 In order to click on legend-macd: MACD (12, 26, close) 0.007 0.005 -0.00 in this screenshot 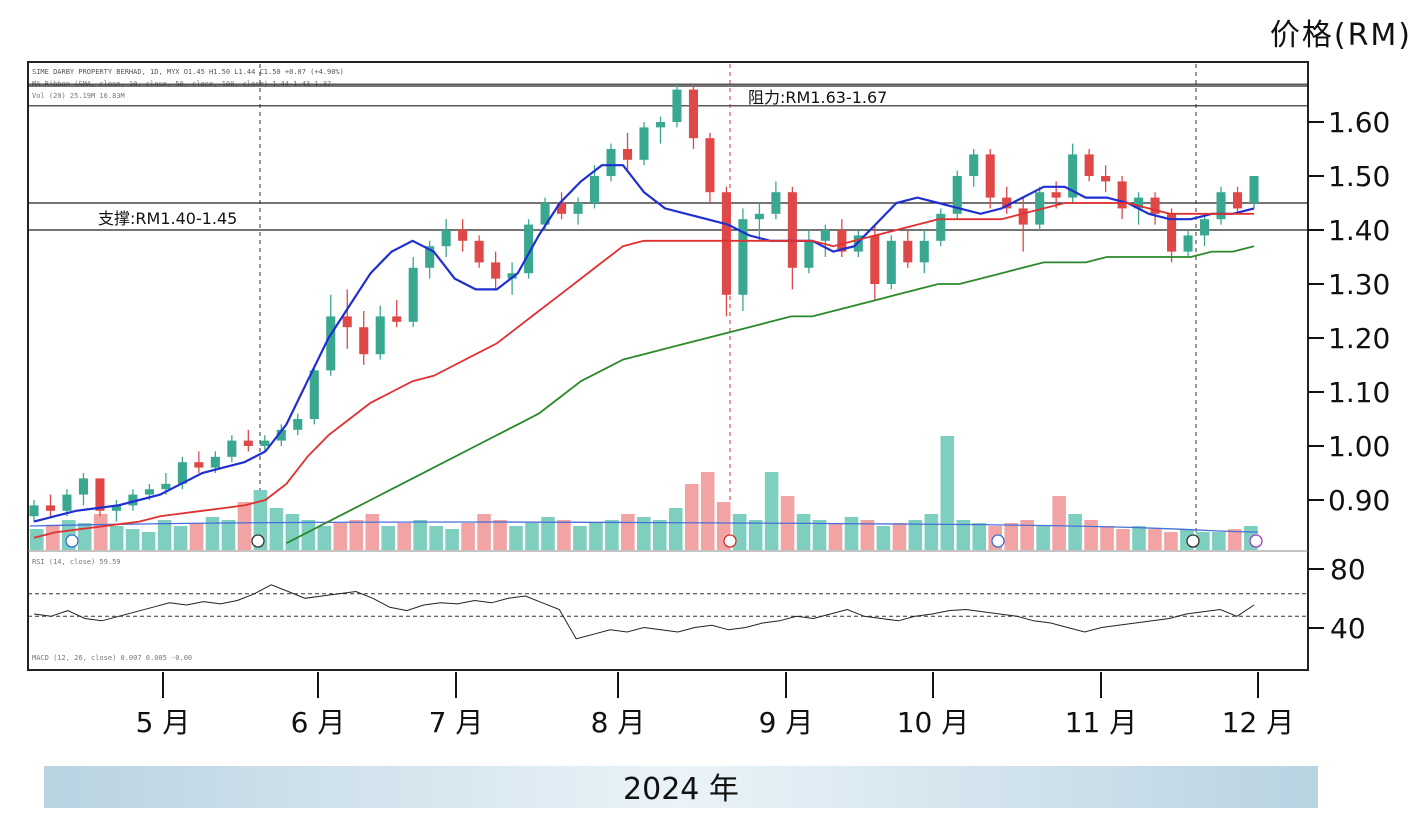, I will do `click(112, 658)`.